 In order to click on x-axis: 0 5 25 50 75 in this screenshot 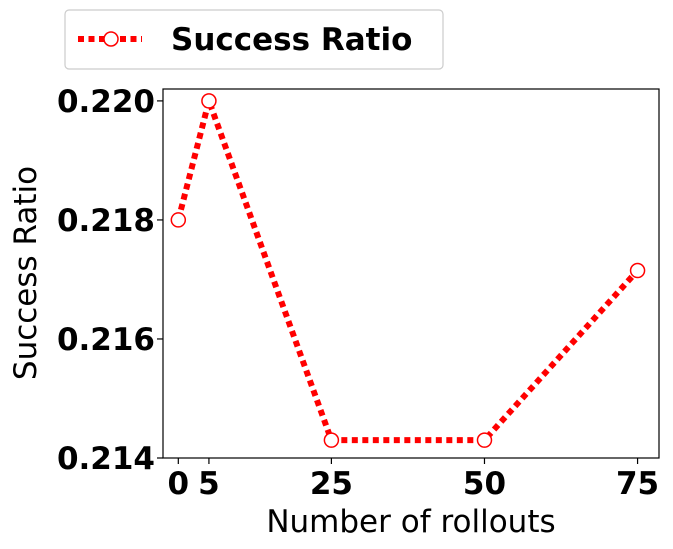, I will do `click(413, 480)`.